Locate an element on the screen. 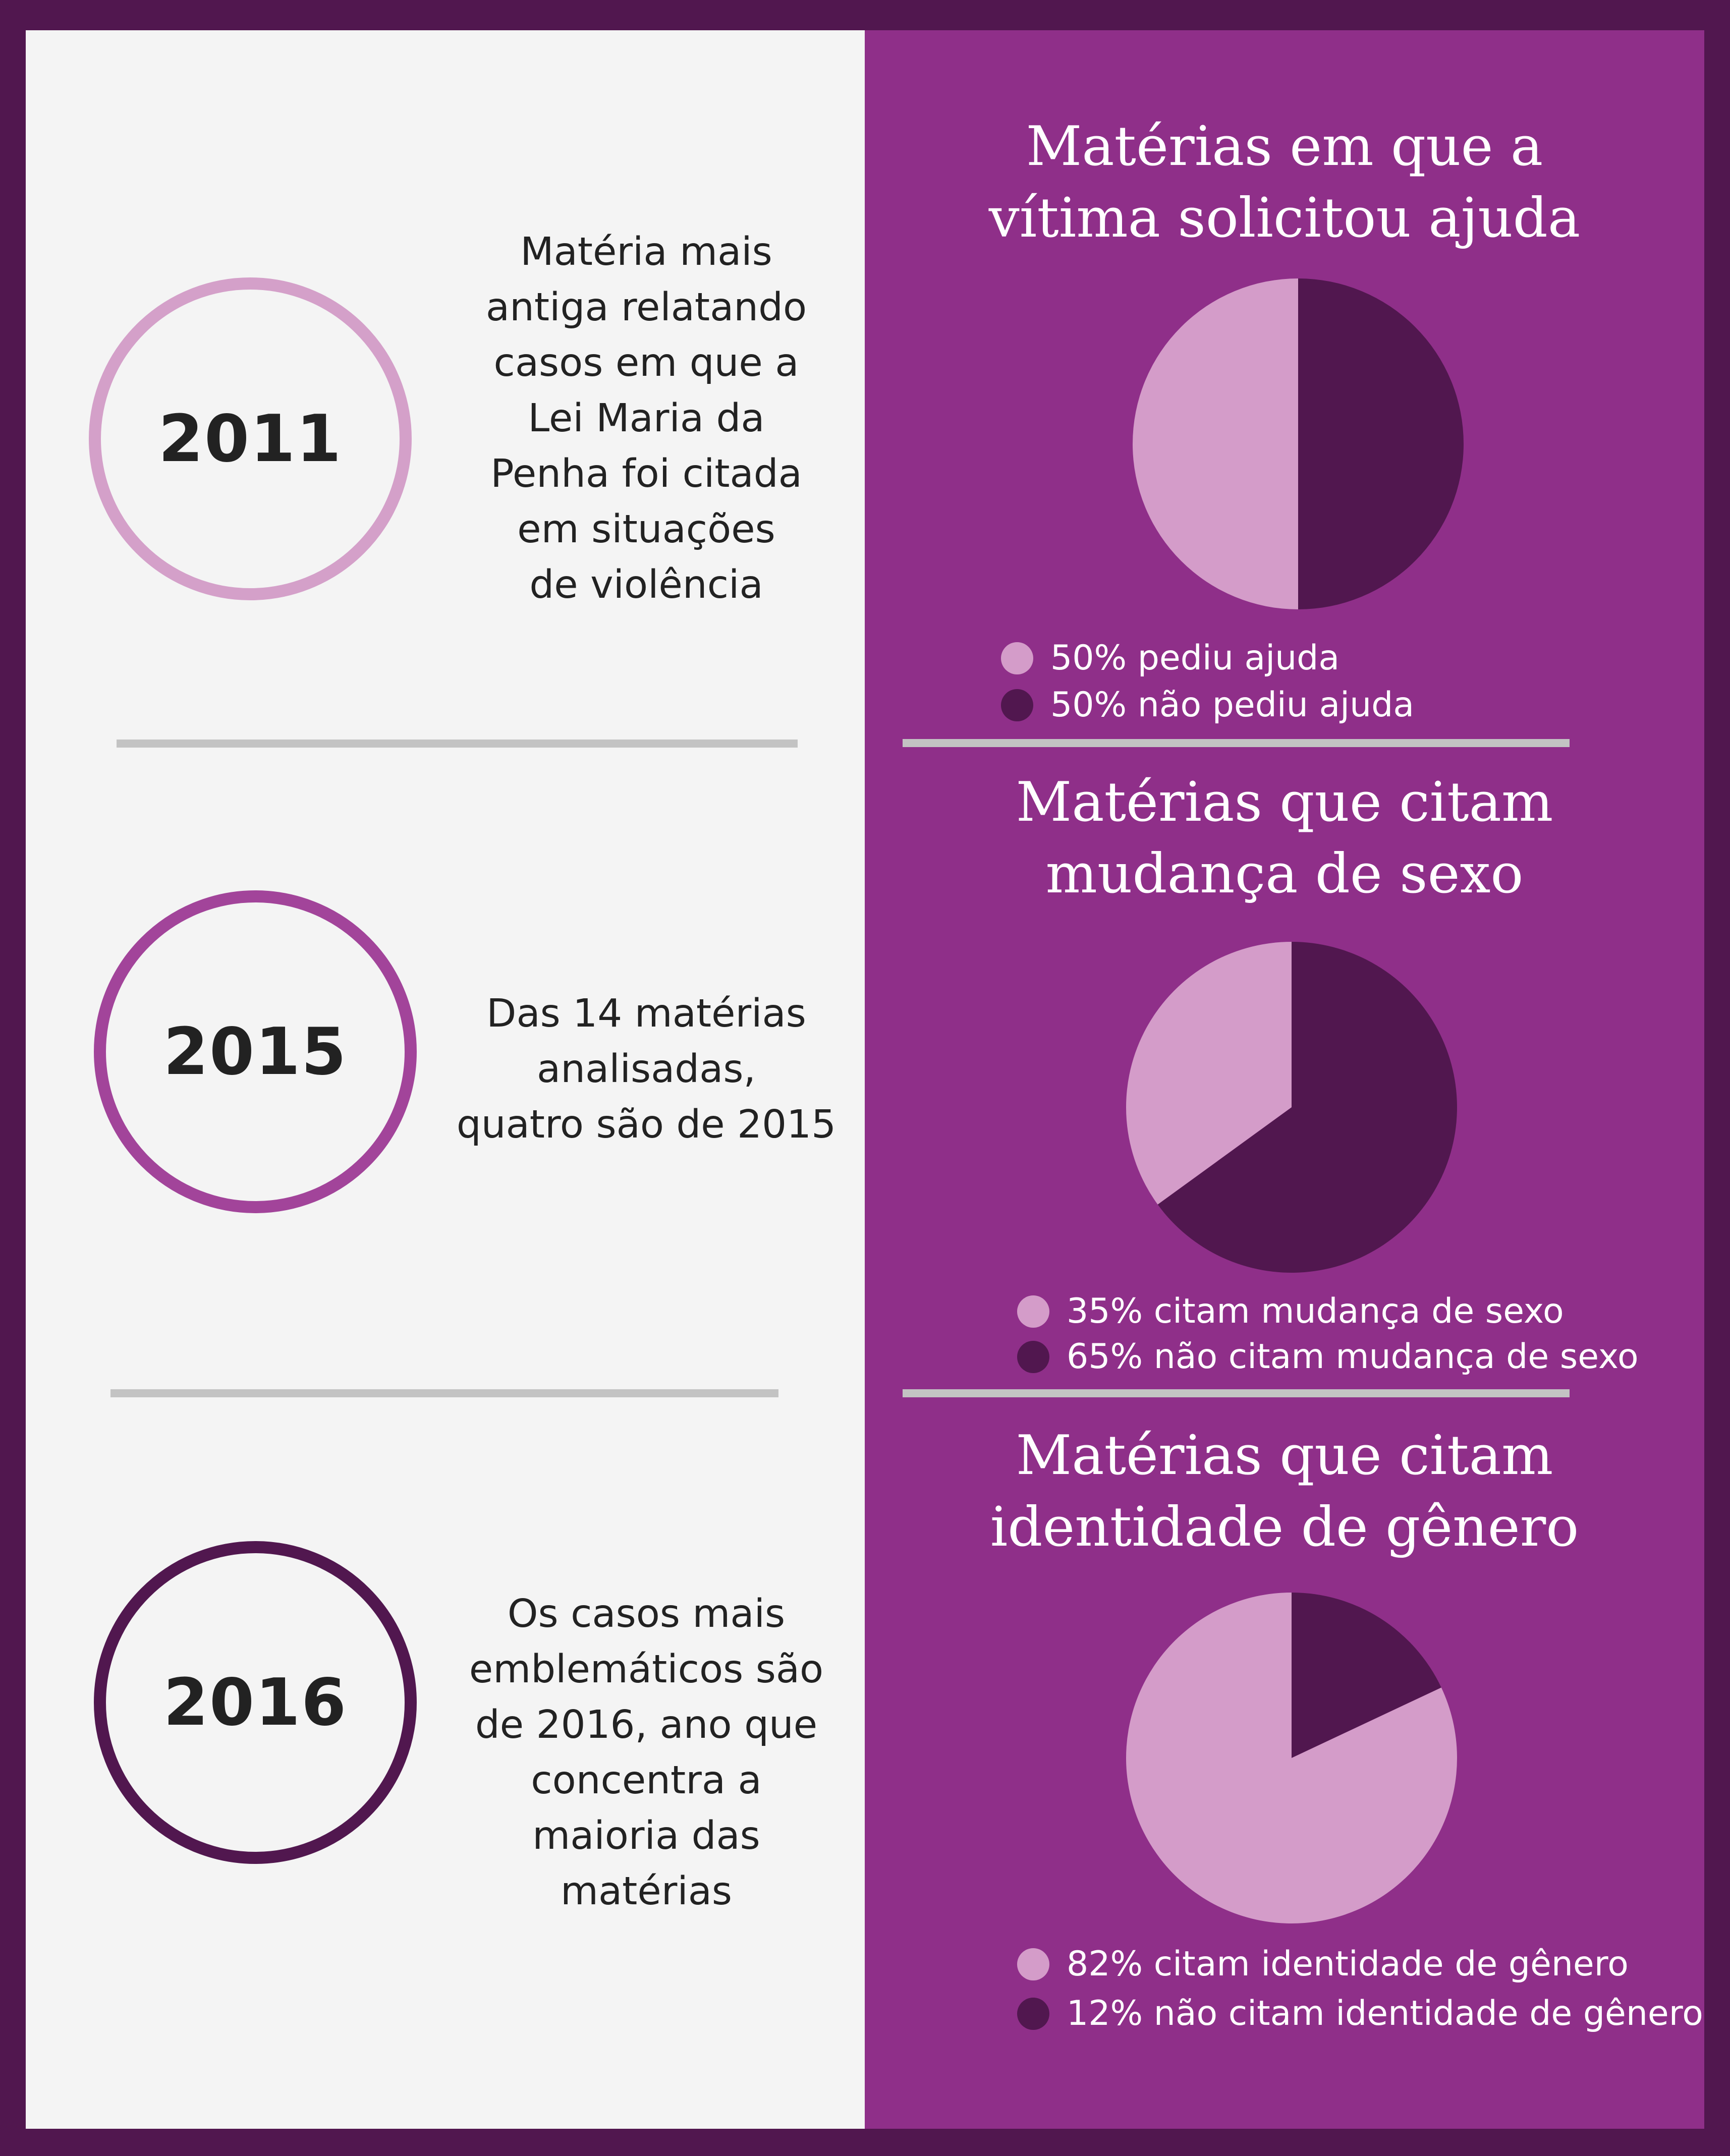  pie-chart-gender-identity is located at coordinates (1292, 1758).